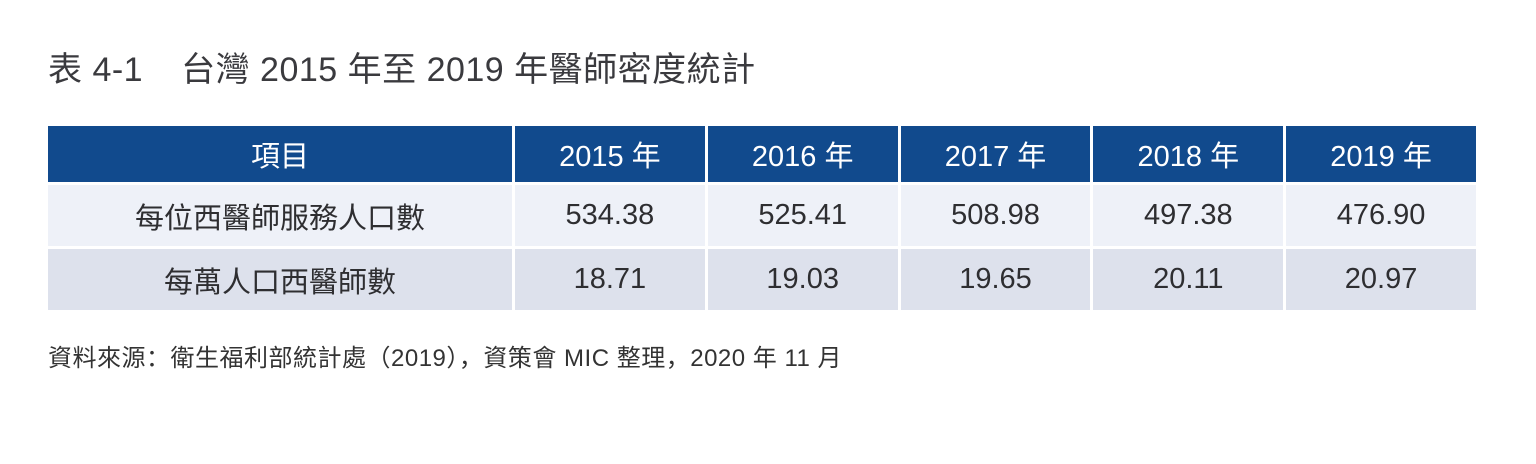  What do you see at coordinates (610, 215) in the screenshot?
I see `cell-value-2015: 534.38` at bounding box center [610, 215].